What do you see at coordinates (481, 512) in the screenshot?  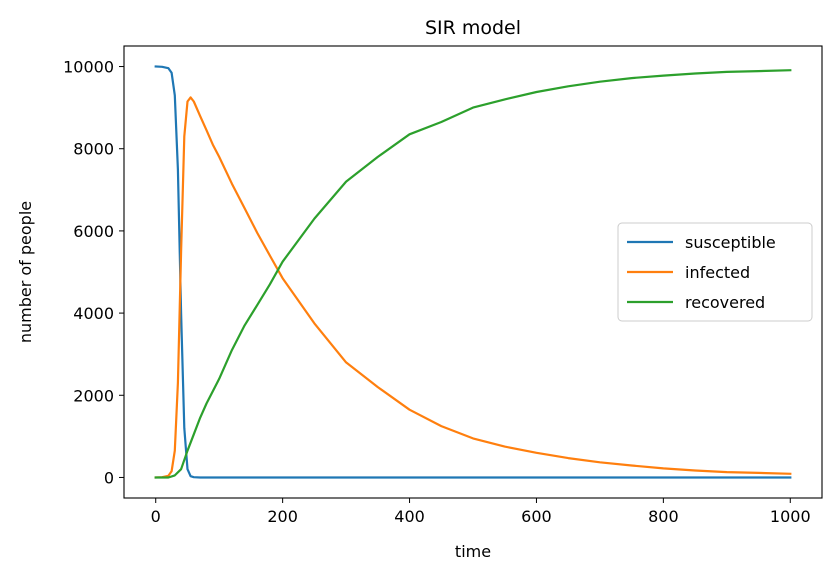 I see `x-axis: 0 200 400 600 800 1000` at bounding box center [481, 512].